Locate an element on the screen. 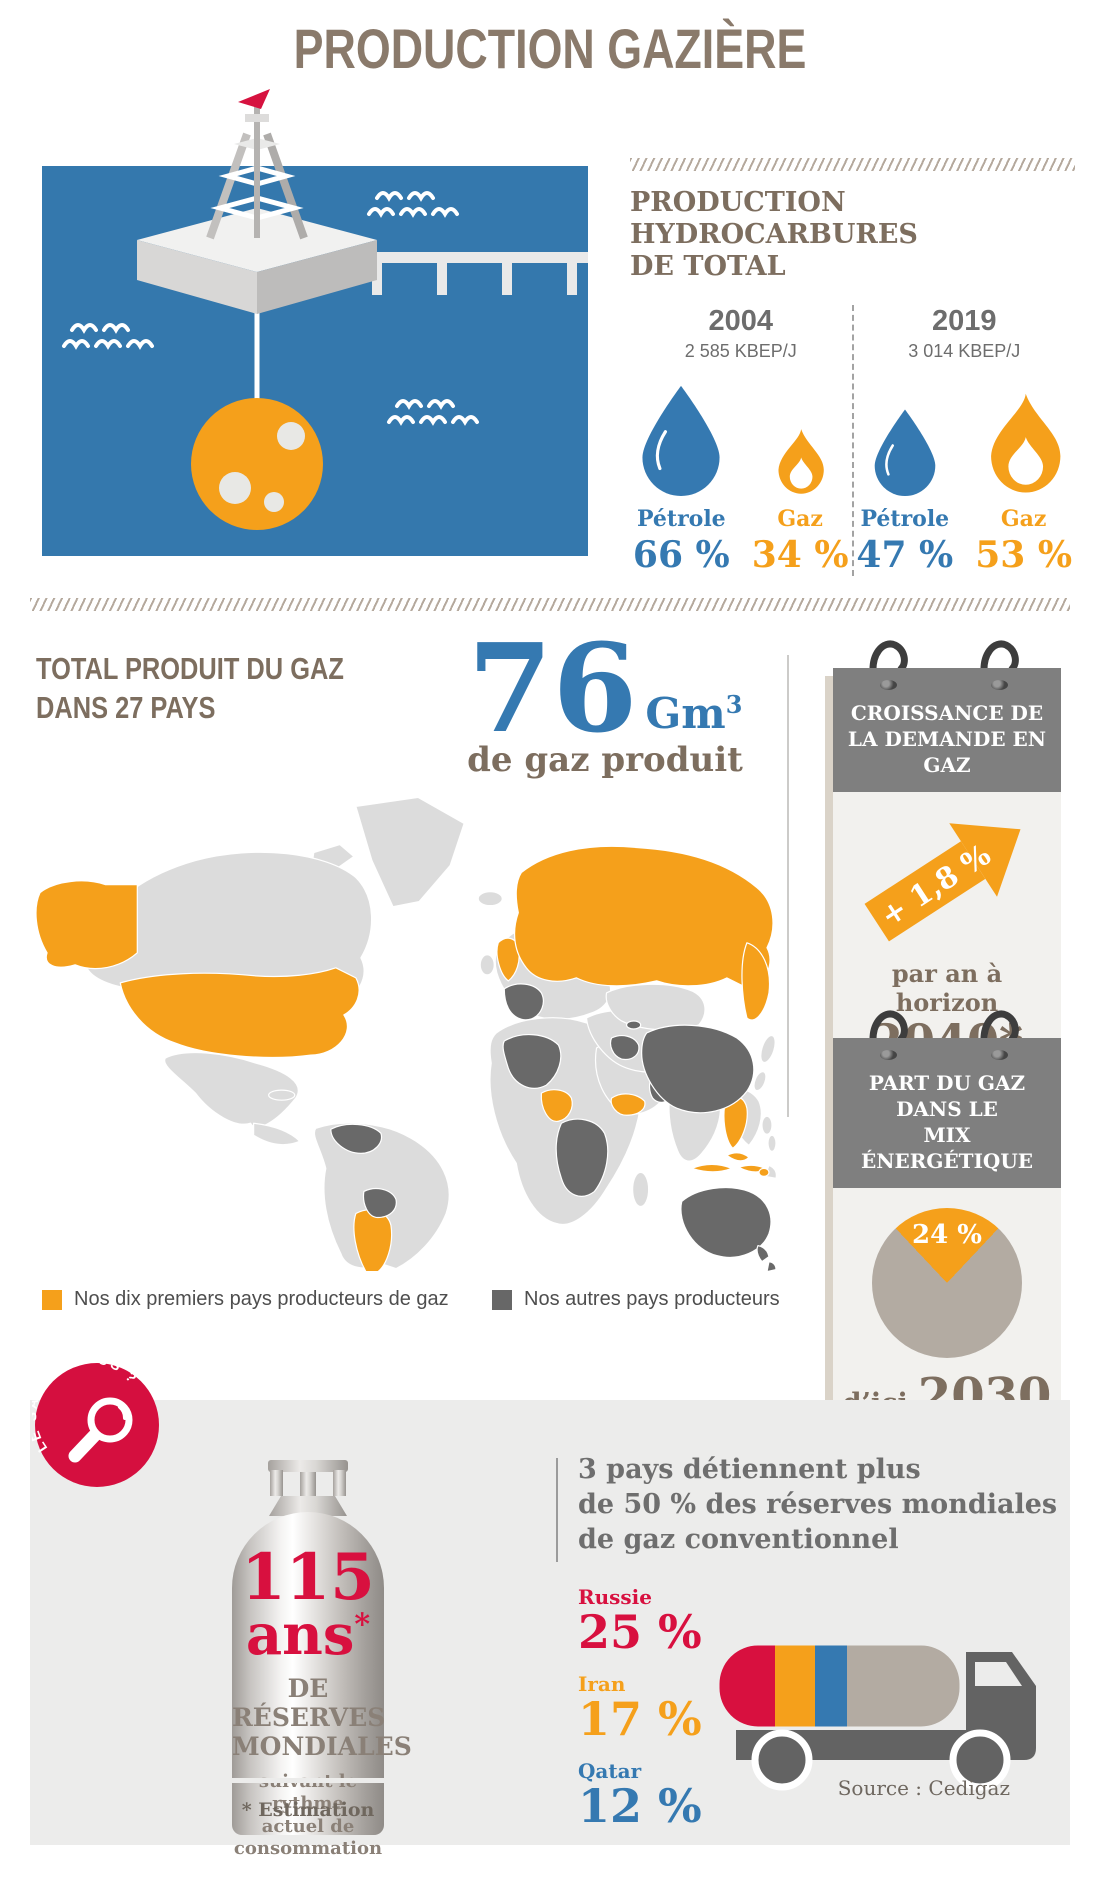  gas-produced-heading-line2: DANS 27 PAYS is located at coordinates (126, 707).